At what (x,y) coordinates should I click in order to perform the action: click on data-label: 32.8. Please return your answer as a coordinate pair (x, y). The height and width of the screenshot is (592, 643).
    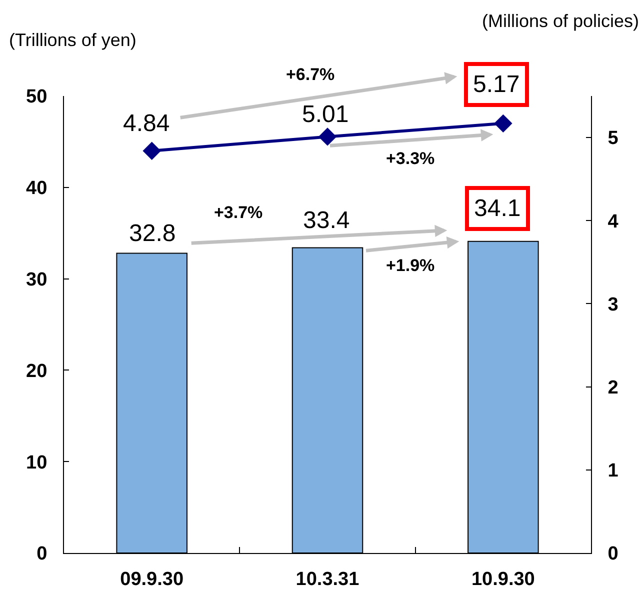
    Looking at the image, I should click on (152, 233).